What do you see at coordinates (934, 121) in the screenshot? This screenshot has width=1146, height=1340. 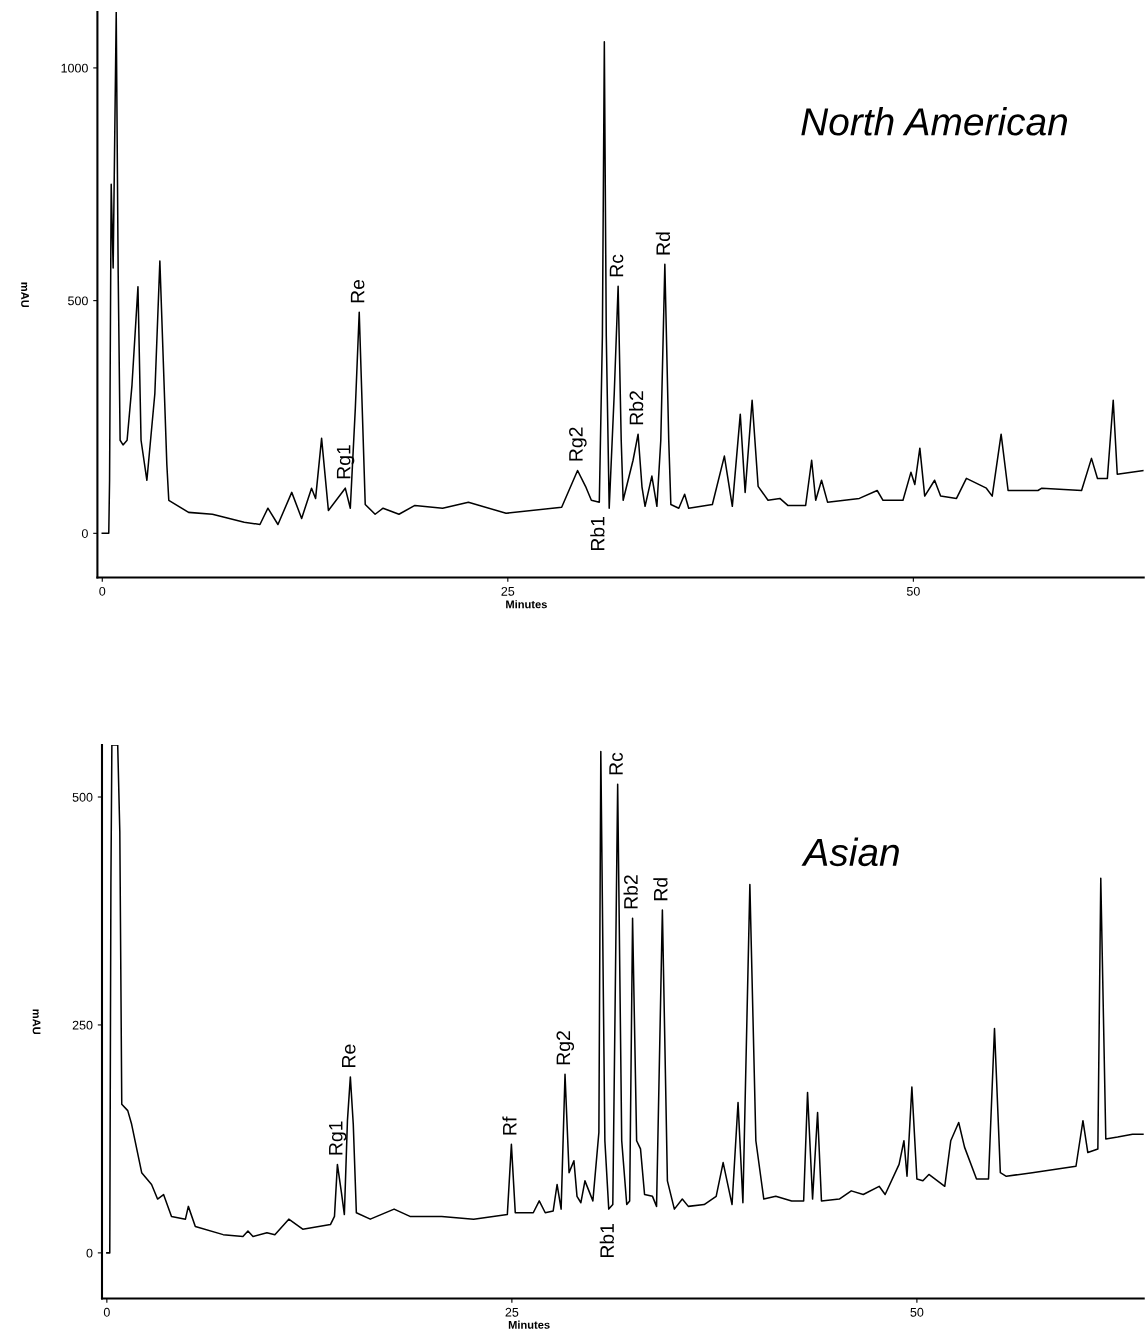 I see `annotation: North American` at bounding box center [934, 121].